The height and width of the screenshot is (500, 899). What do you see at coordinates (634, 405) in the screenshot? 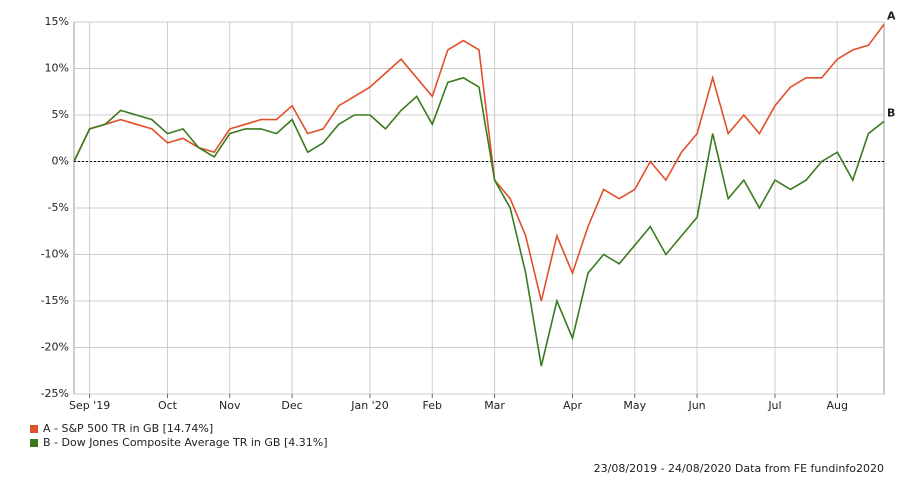
I see `x-tick-label: May` at bounding box center [634, 405].